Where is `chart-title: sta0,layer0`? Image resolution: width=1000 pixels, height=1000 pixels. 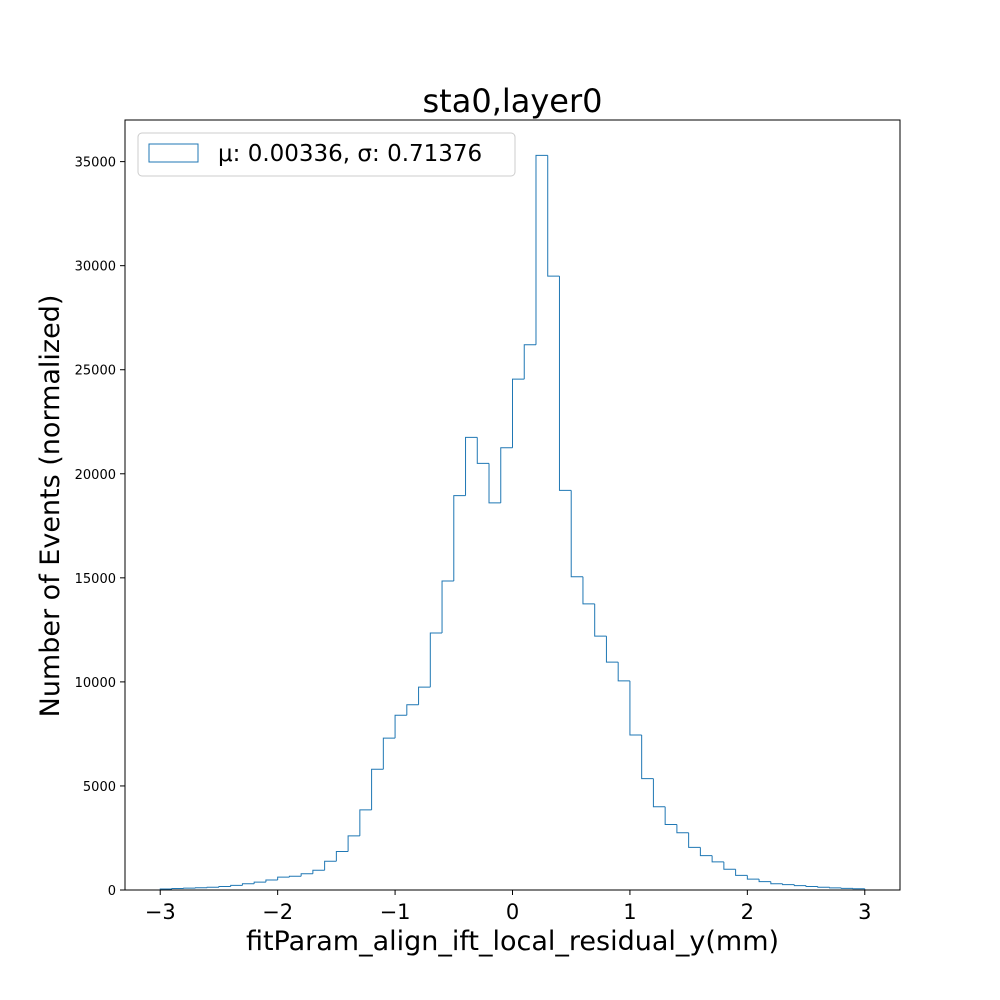
chart-title: sta0,layer0 is located at coordinates (513, 101).